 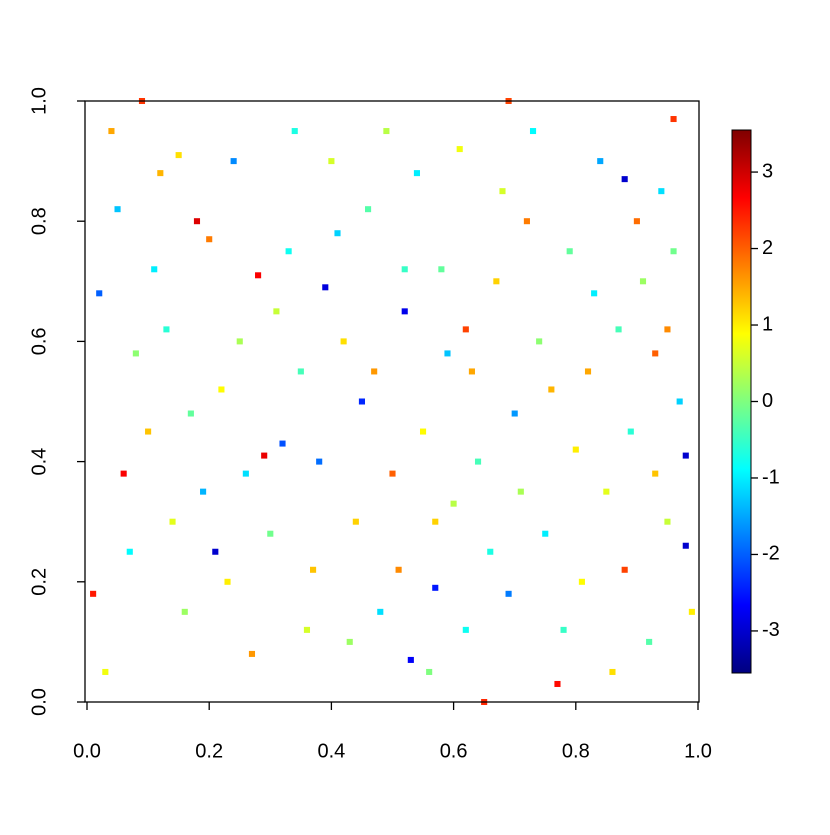 What do you see at coordinates (39, 341) in the screenshot?
I see `y-tick-label: 0.6` at bounding box center [39, 341].